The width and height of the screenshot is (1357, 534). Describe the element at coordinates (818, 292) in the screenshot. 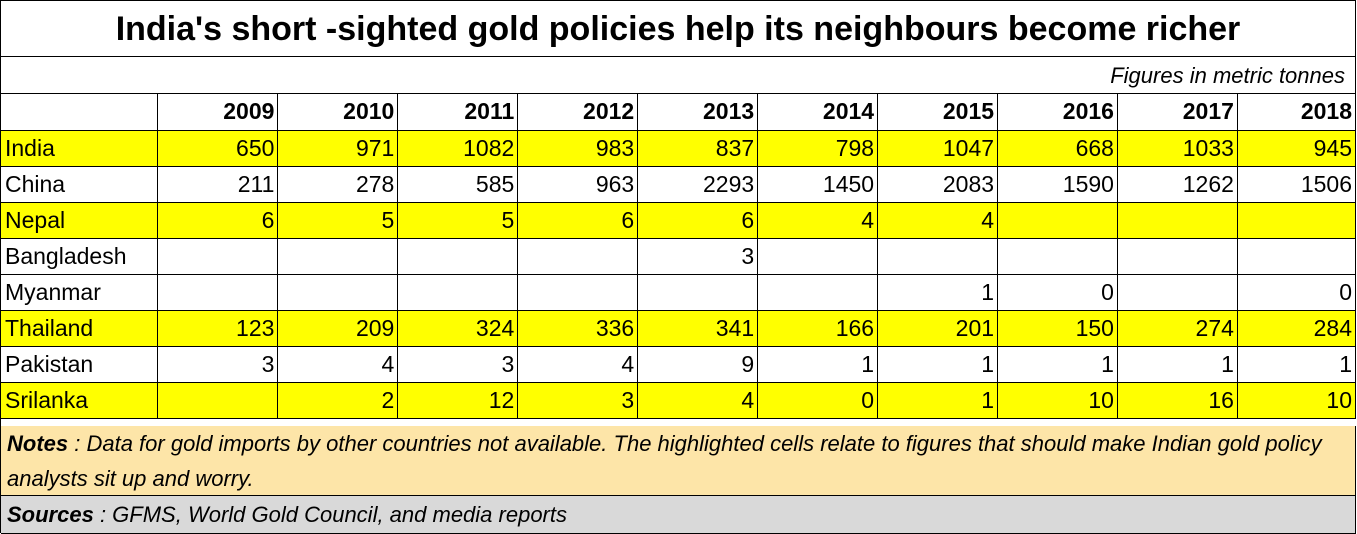

I see `value-cell-myanmar-2014` at that location.